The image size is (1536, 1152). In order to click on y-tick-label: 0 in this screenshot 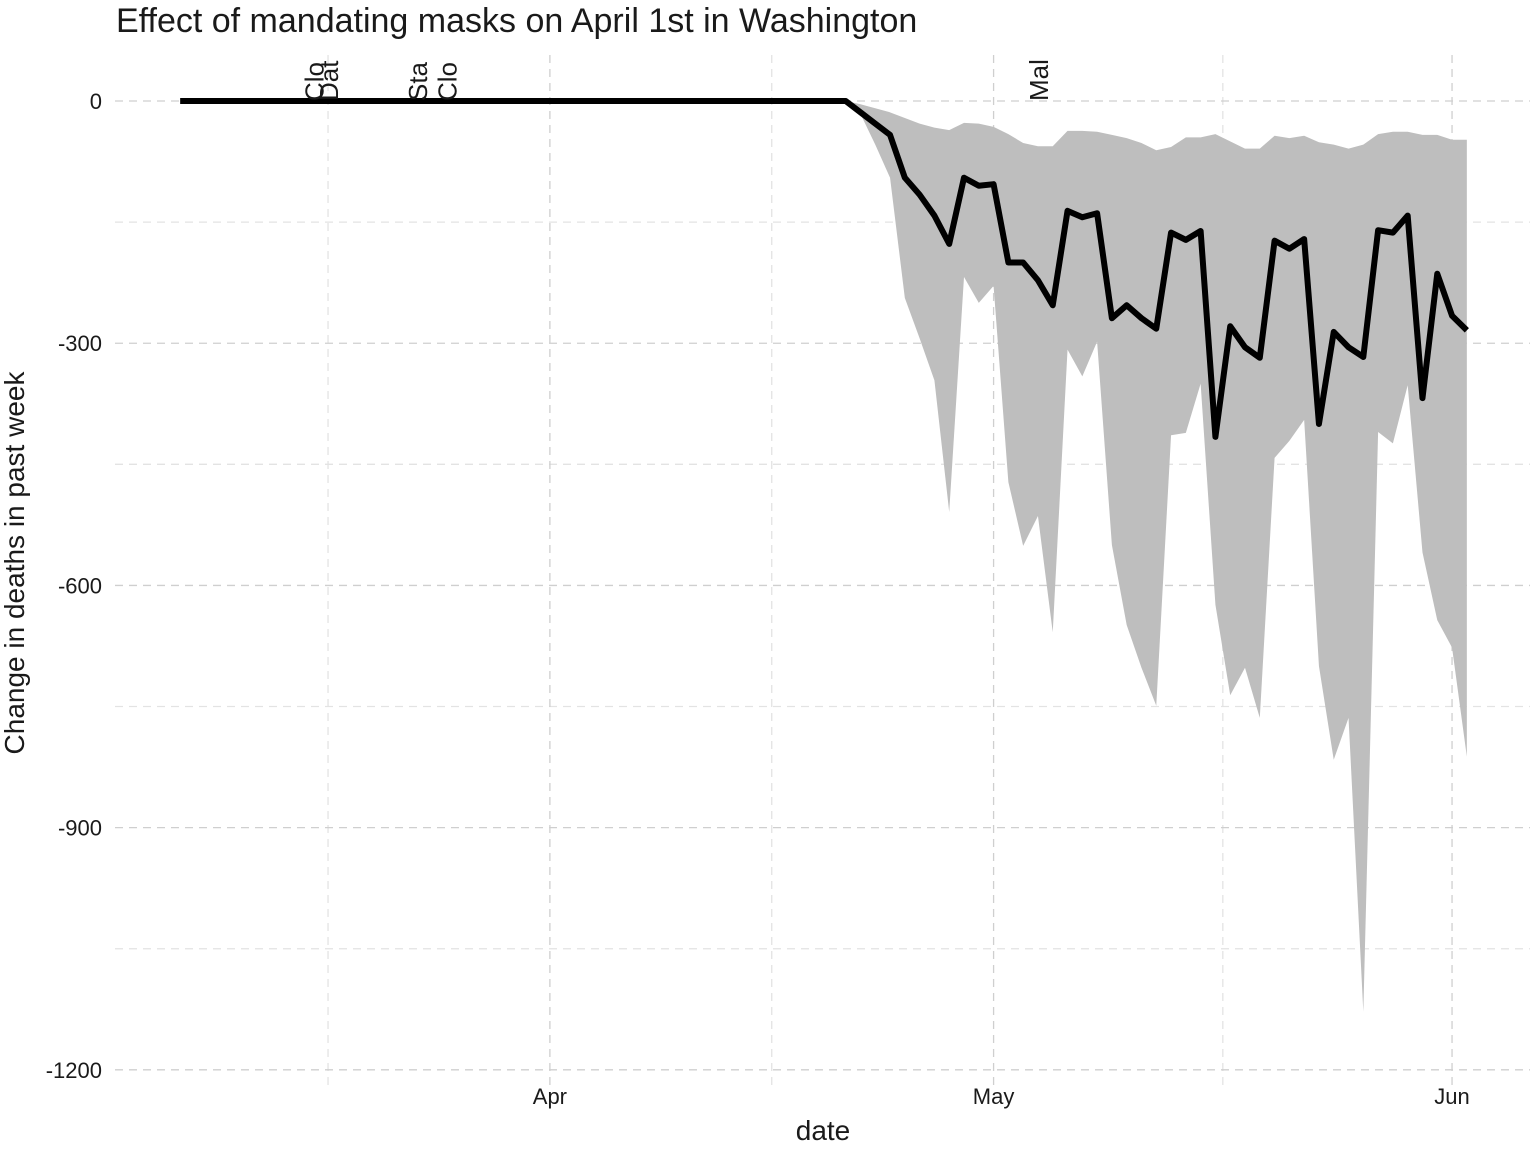, I will do `click(96, 101)`.